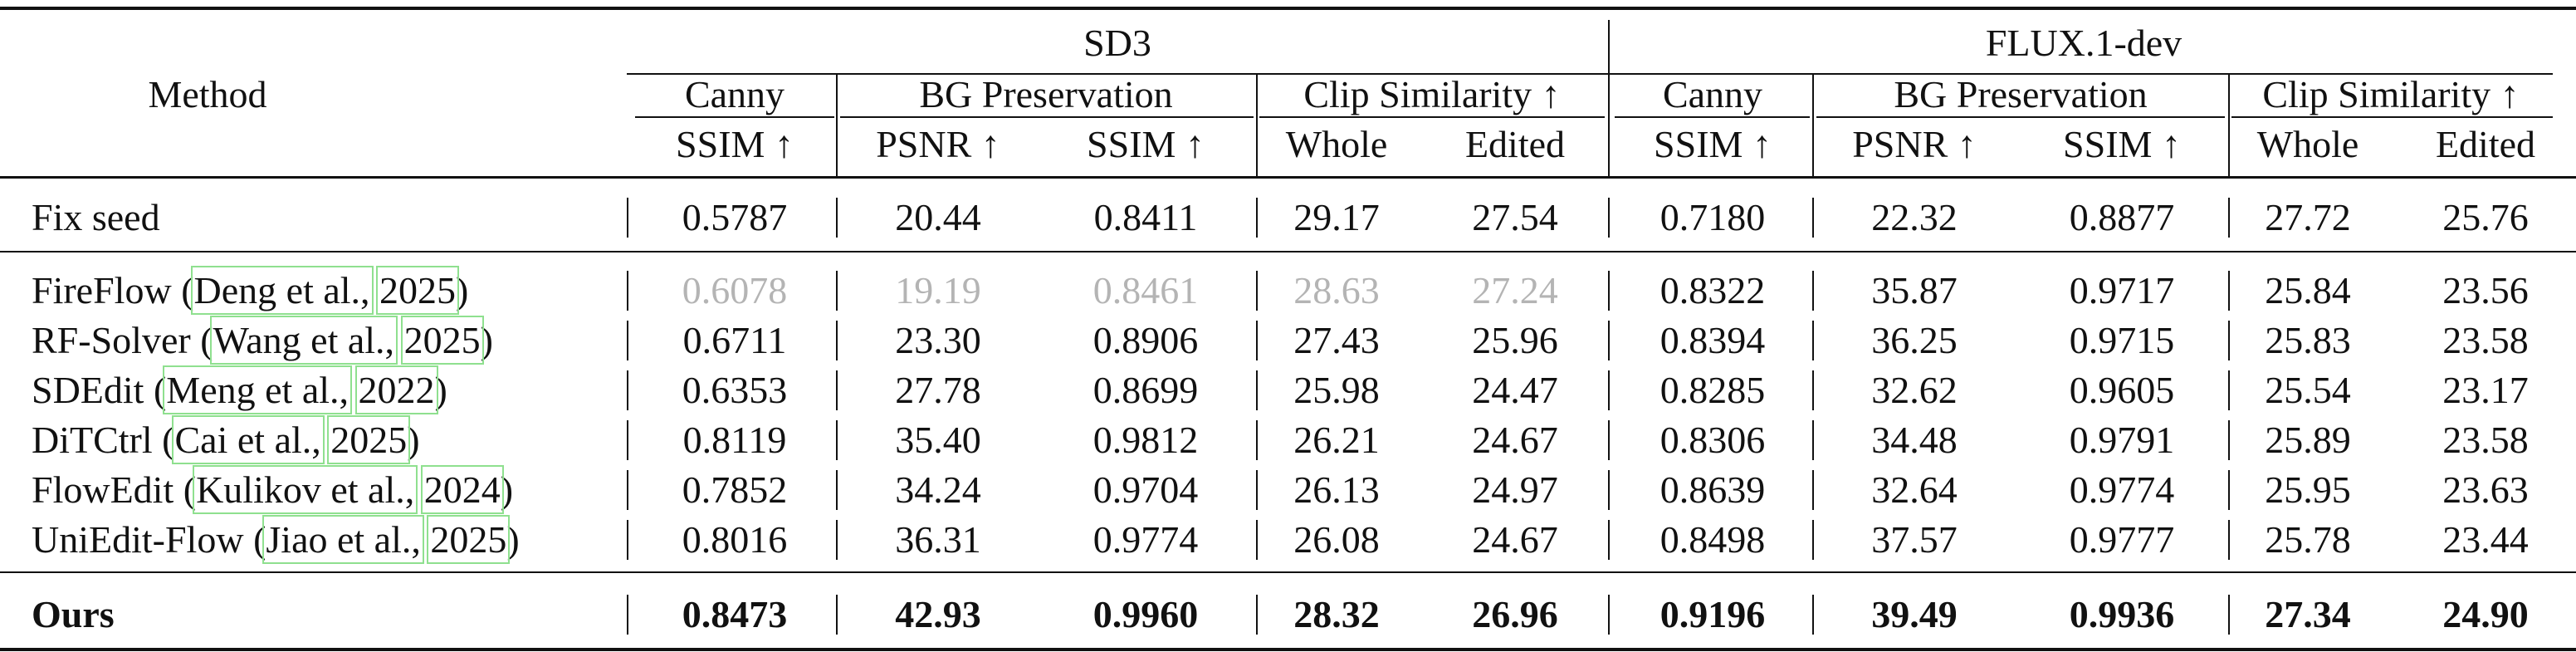  Describe the element at coordinates (2308, 217) in the screenshot. I see `flux-value: 27.72` at that location.